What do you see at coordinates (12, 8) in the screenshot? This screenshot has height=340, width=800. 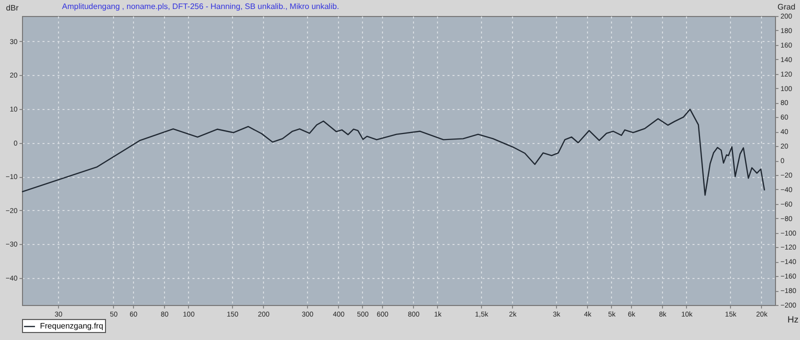 I see `y-axis-title: dBr` at bounding box center [12, 8].